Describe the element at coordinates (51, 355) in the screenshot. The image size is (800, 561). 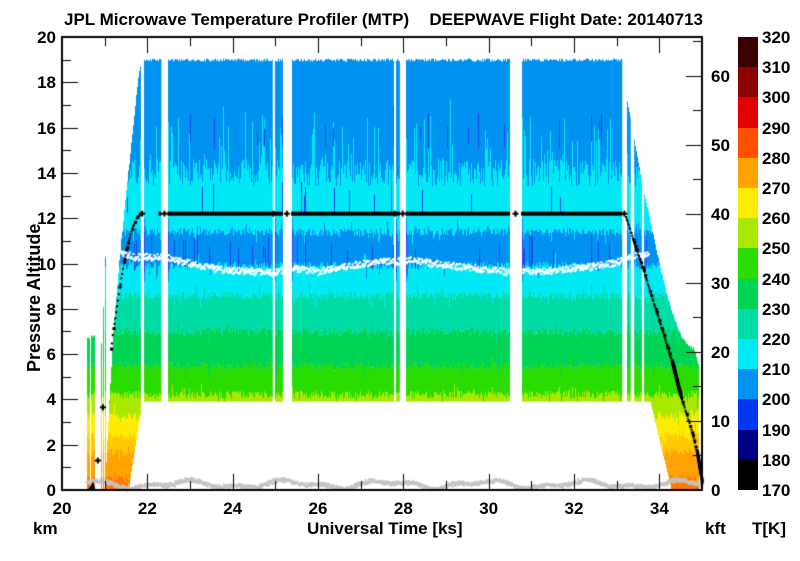
I see `y-axis-tick-label: 6` at that location.